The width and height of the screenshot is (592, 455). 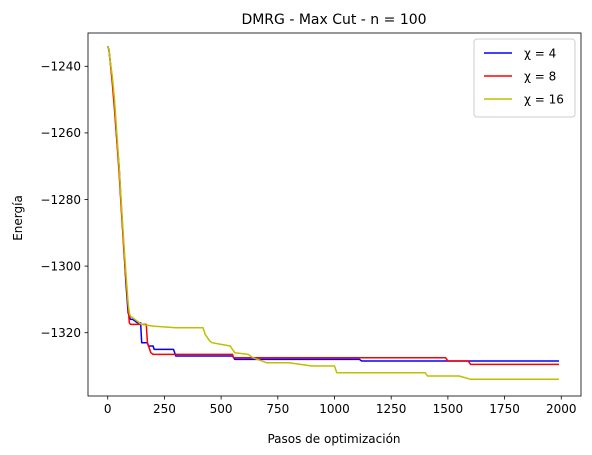 What do you see at coordinates (334, 409) in the screenshot?
I see `x-tick-label: 1000` at bounding box center [334, 409].